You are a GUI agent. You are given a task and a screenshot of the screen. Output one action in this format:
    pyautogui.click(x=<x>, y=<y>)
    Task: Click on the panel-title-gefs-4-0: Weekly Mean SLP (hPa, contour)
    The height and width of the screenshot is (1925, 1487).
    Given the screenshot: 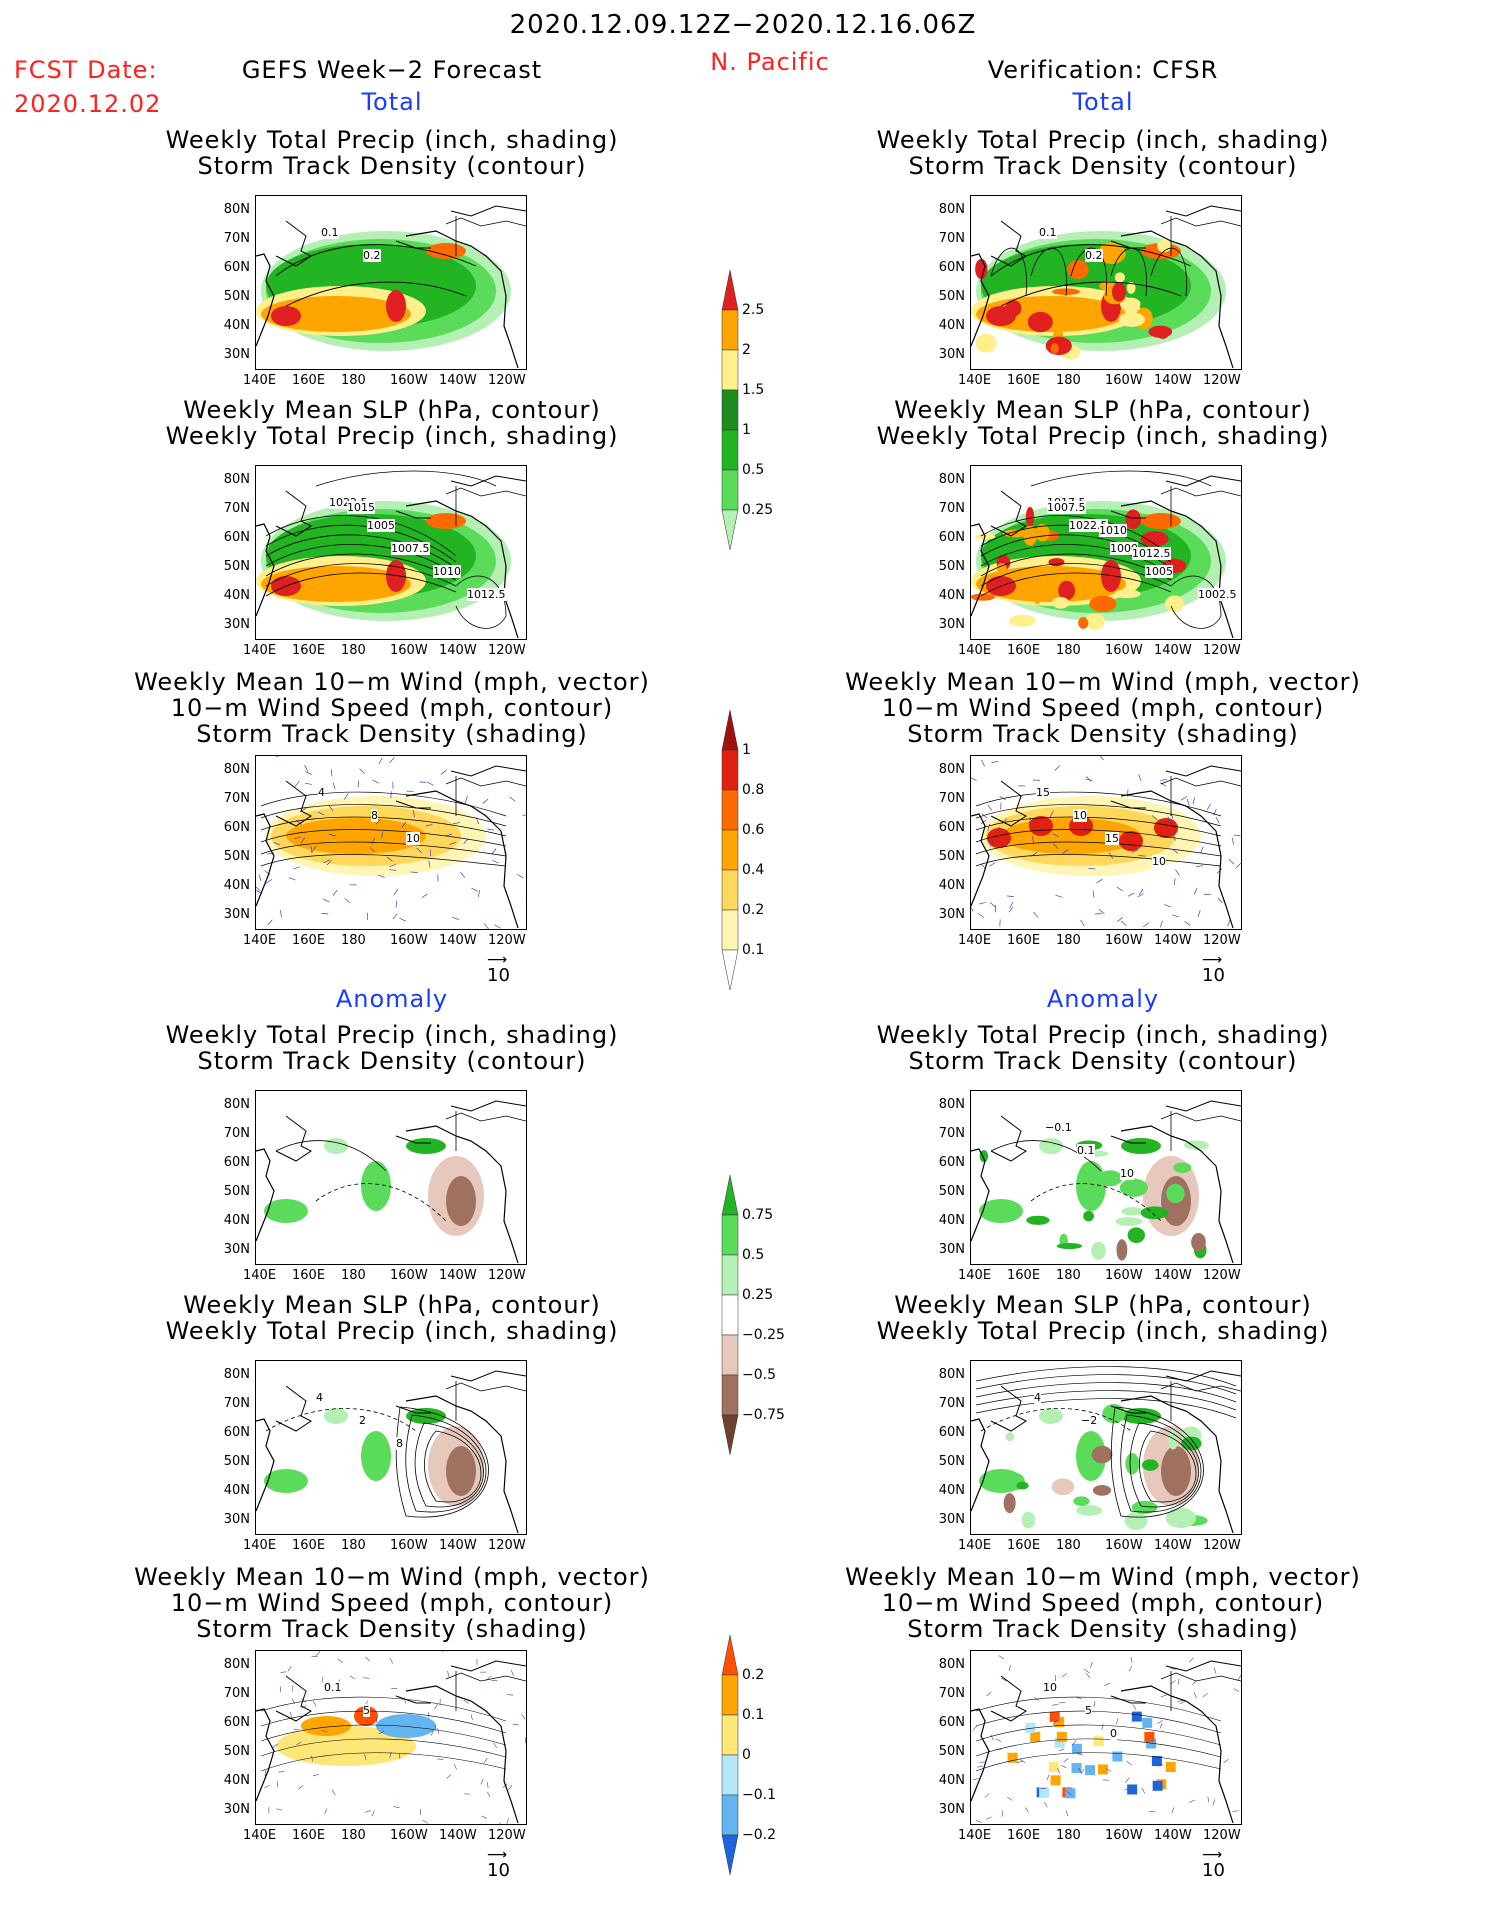 What is the action you would take?
    pyautogui.click(x=392, y=1305)
    